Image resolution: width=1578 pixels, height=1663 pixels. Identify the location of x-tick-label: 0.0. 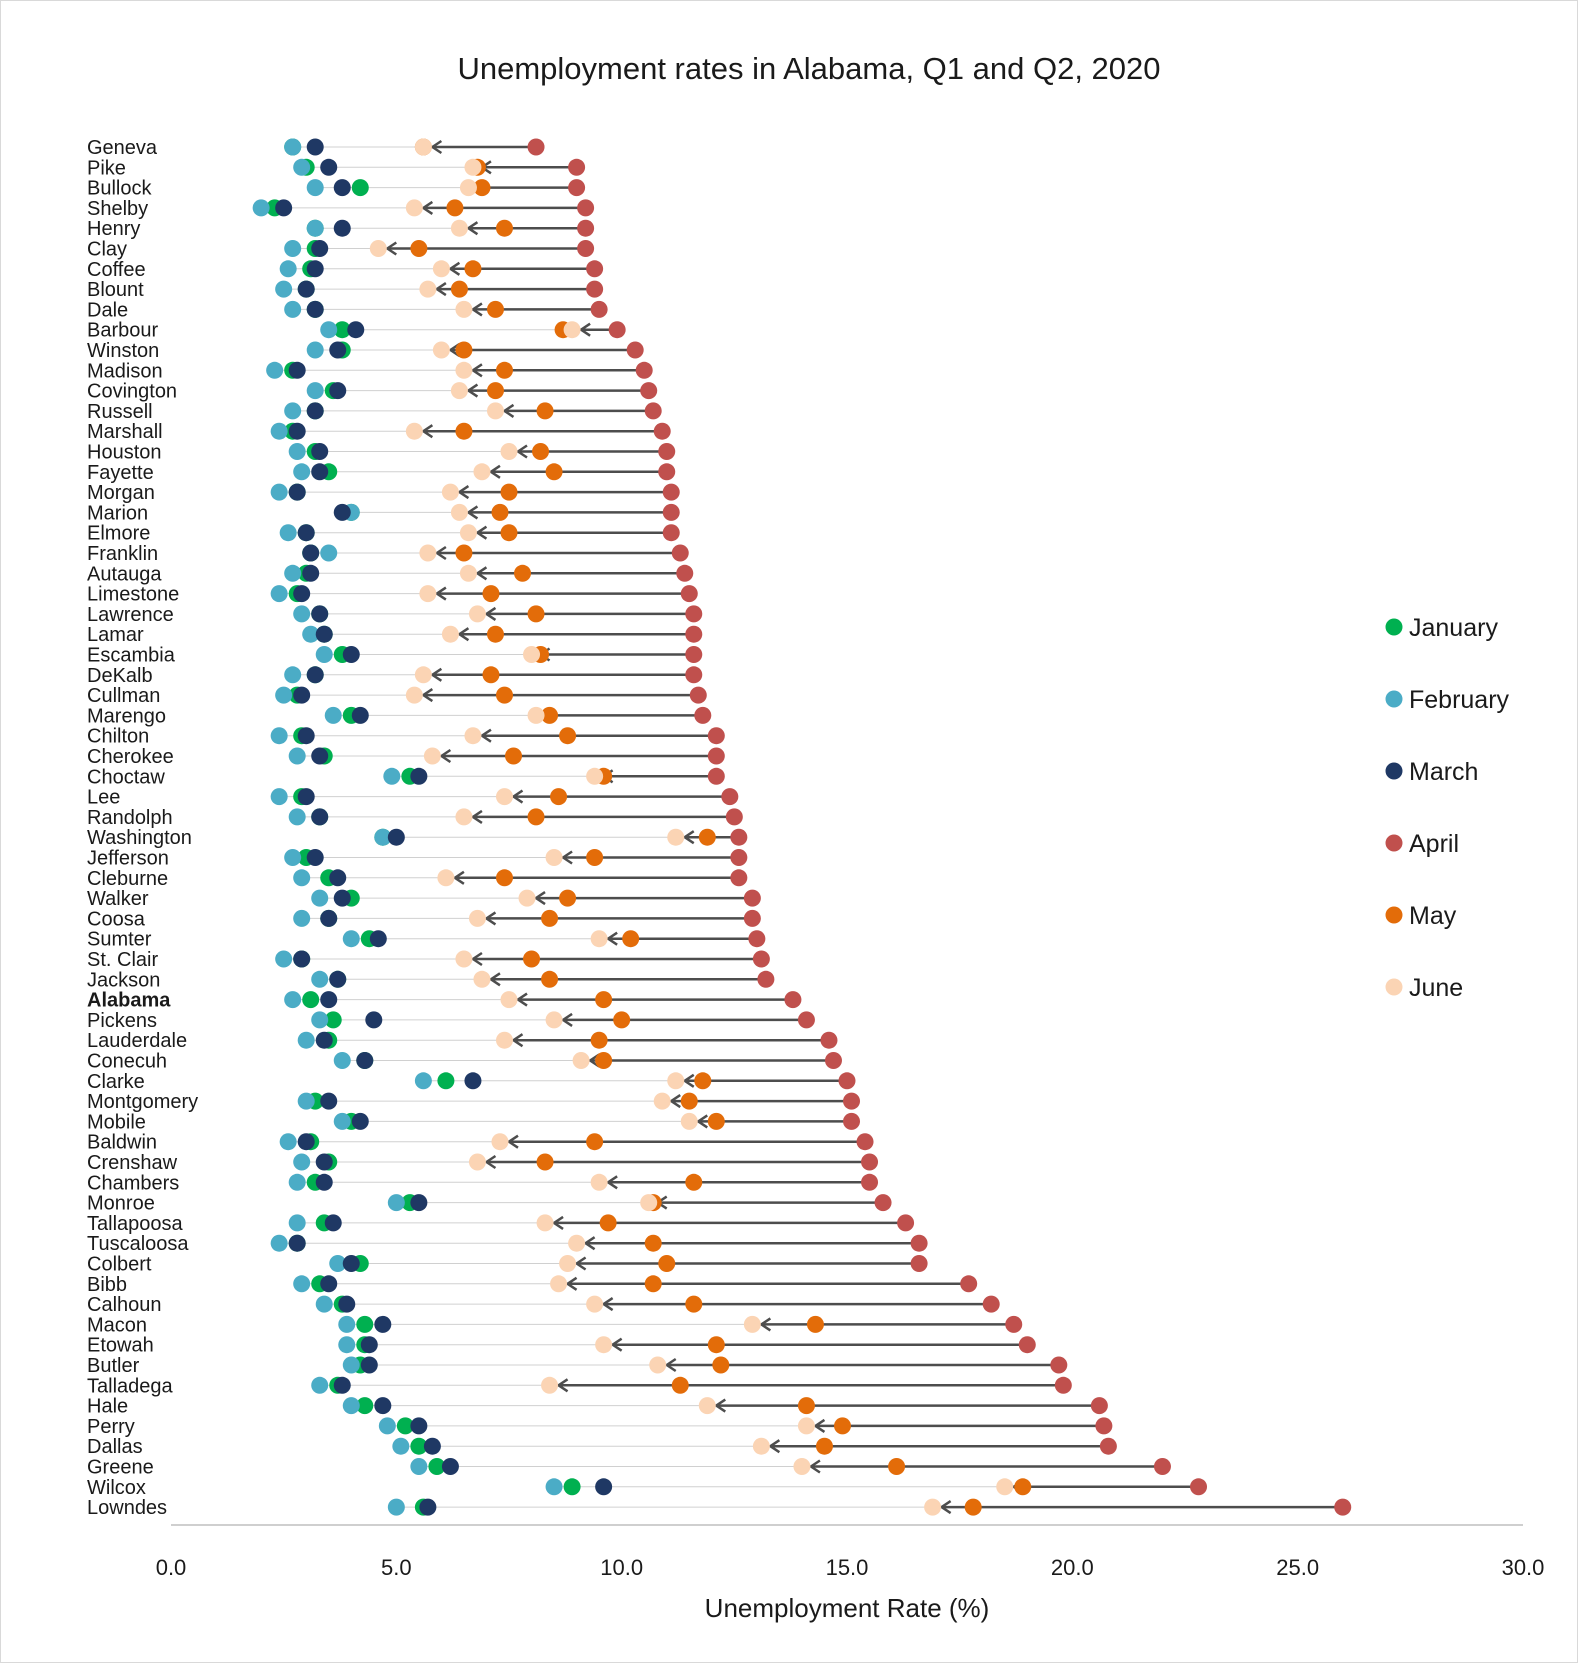
(171, 1567).